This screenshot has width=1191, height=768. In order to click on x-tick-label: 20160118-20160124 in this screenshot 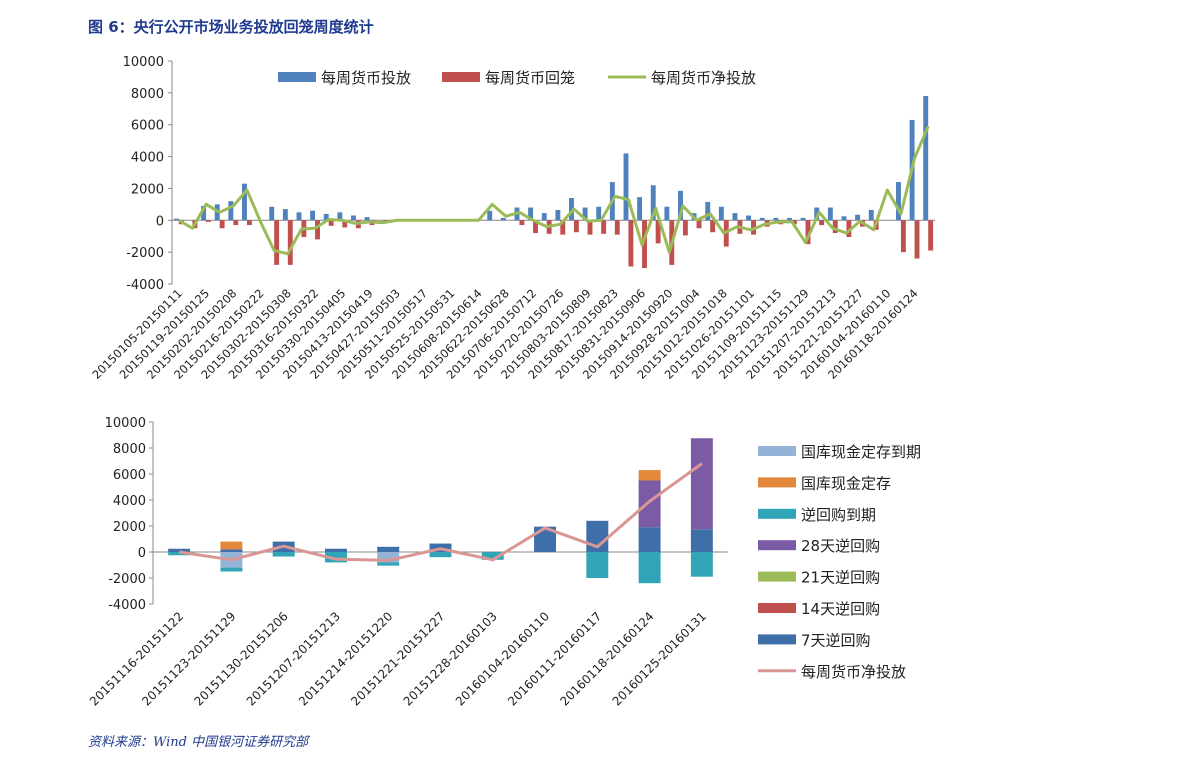, I will do `click(606, 658)`.